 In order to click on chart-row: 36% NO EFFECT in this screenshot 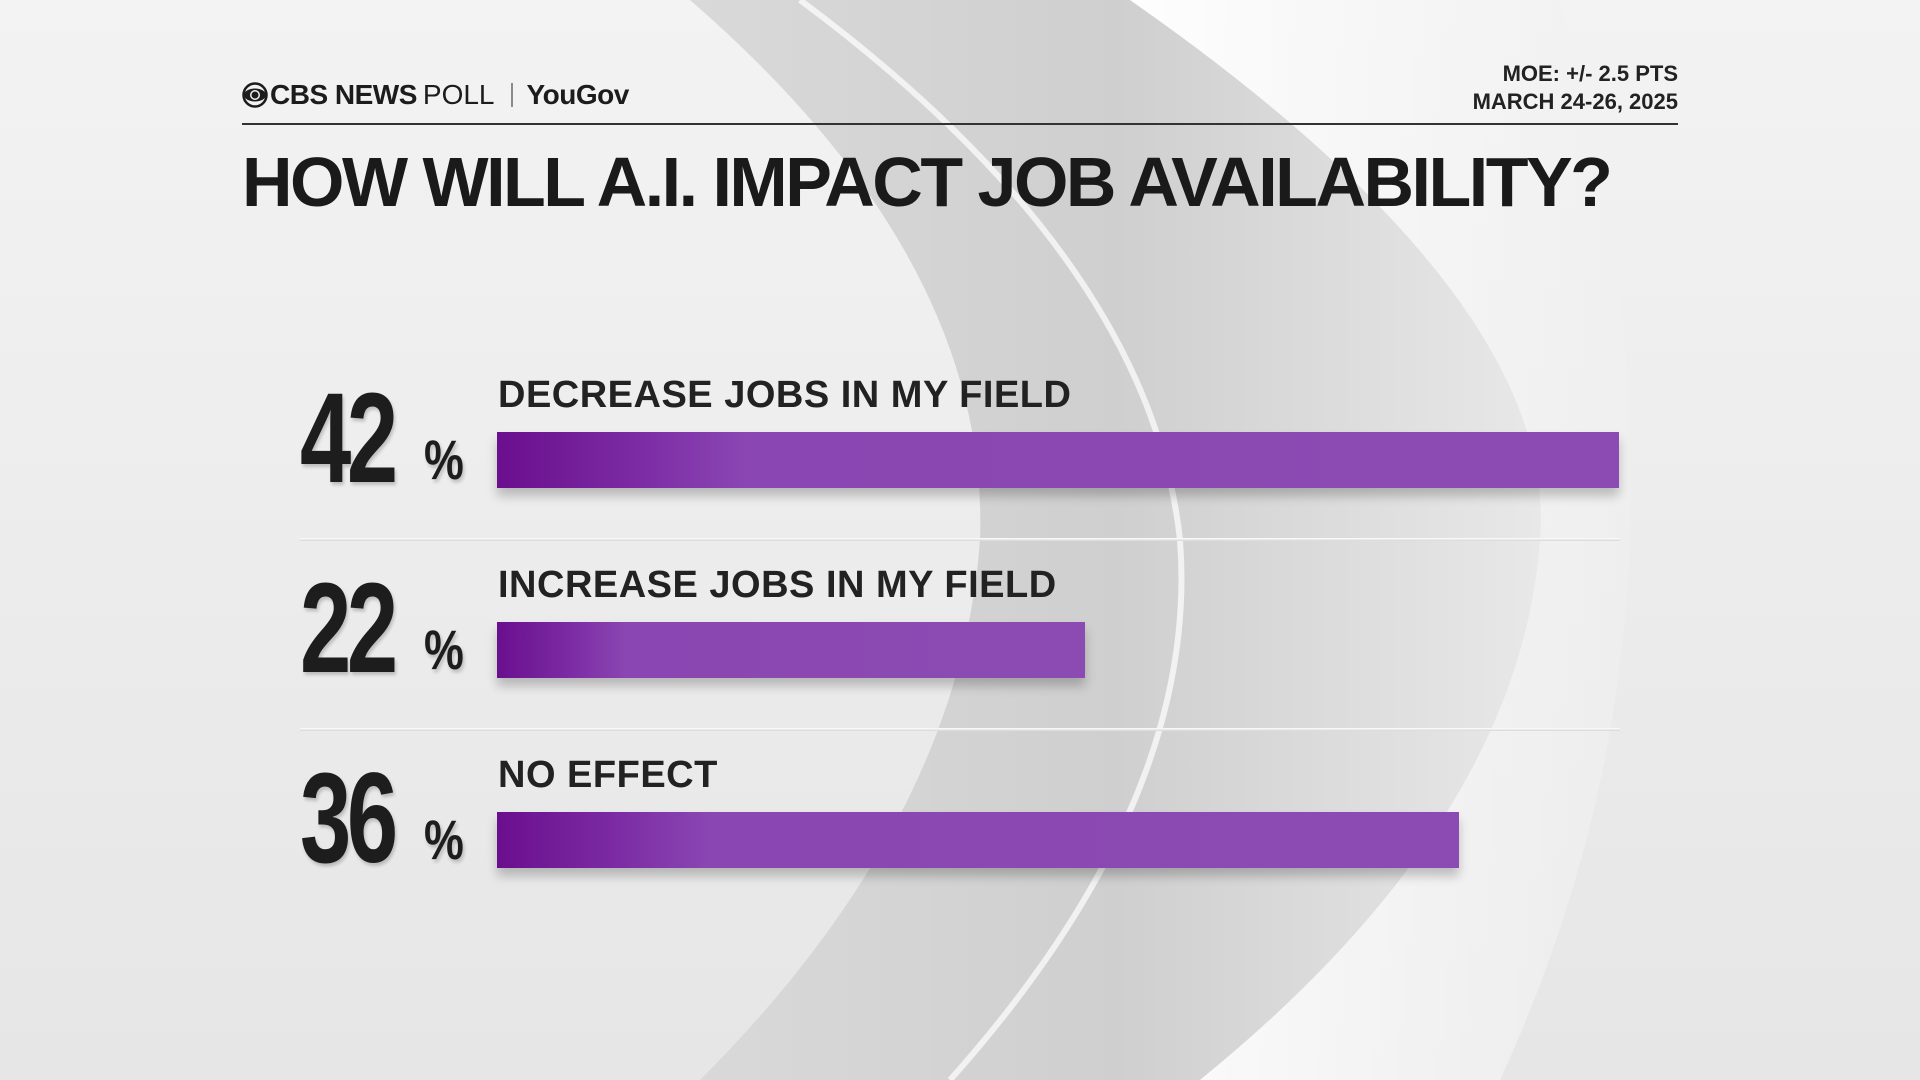, I will do `click(960, 835)`.